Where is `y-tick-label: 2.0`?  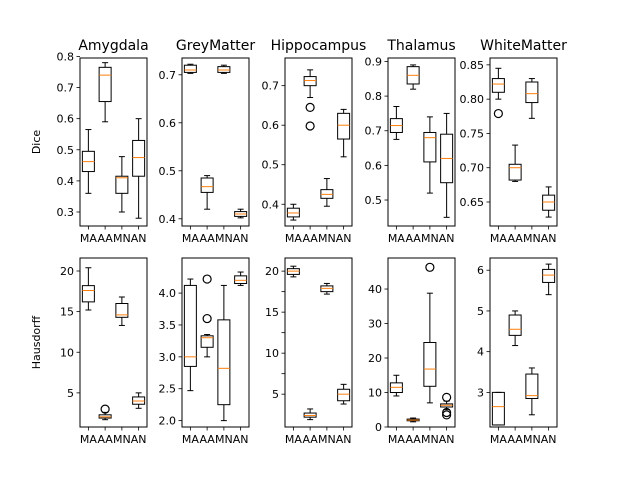 y-tick-label: 2.0 is located at coordinates (168, 421).